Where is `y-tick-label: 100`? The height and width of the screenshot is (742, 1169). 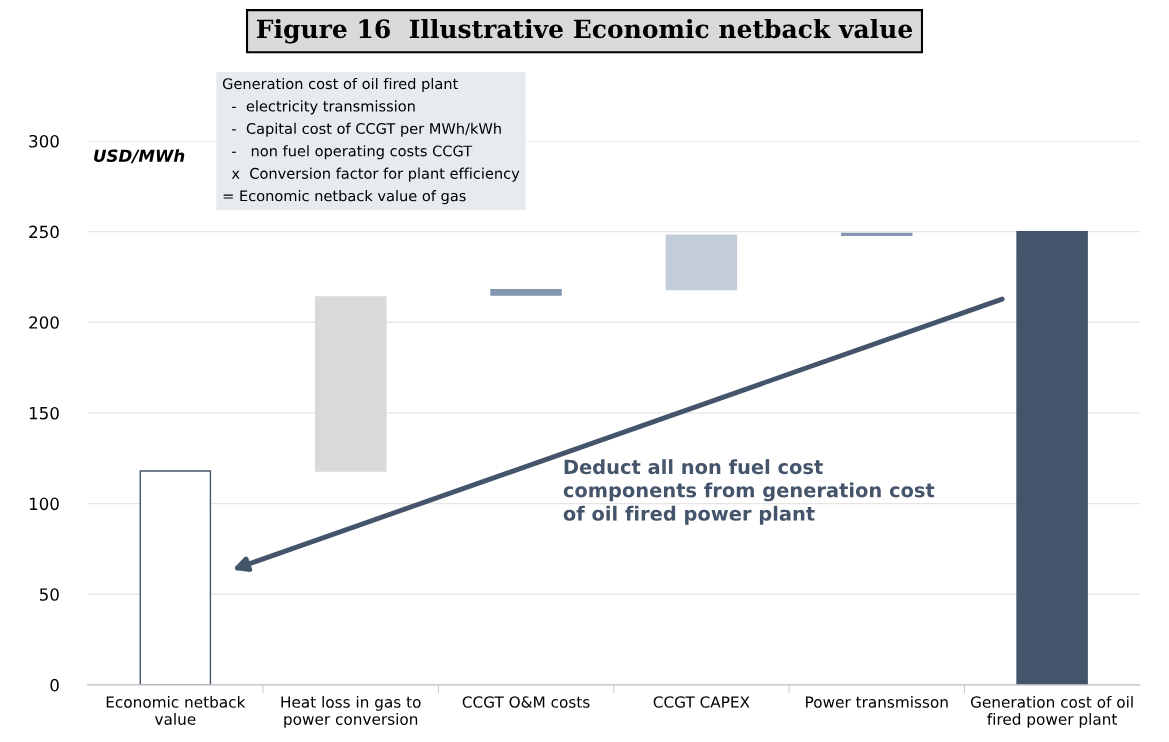
y-tick-label: 100 is located at coordinates (44, 504).